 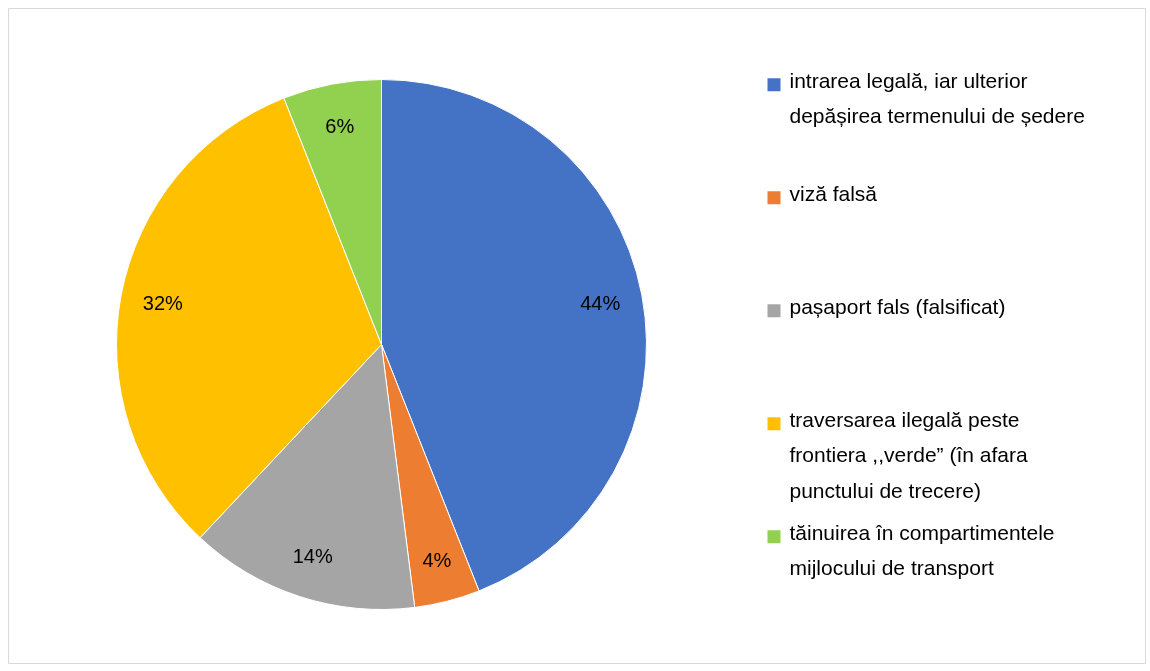 What do you see at coordinates (833, 193) in the screenshot?
I see `legend-label: viză falsă` at bounding box center [833, 193].